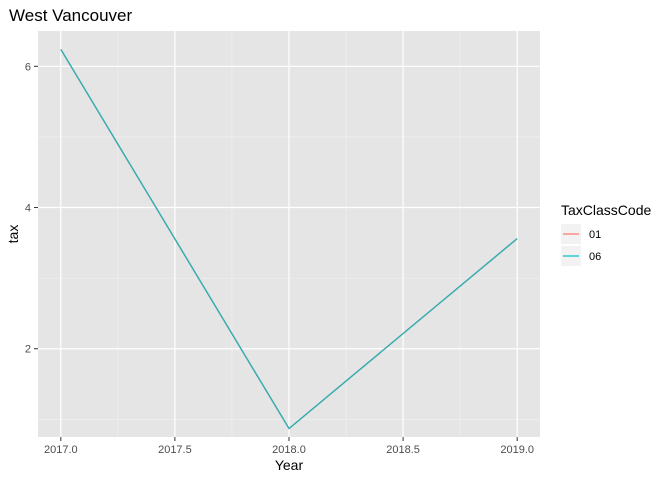 The image size is (672, 480). Describe the element at coordinates (70, 15) in the screenshot. I see `chart-title: West Vancouver` at that location.